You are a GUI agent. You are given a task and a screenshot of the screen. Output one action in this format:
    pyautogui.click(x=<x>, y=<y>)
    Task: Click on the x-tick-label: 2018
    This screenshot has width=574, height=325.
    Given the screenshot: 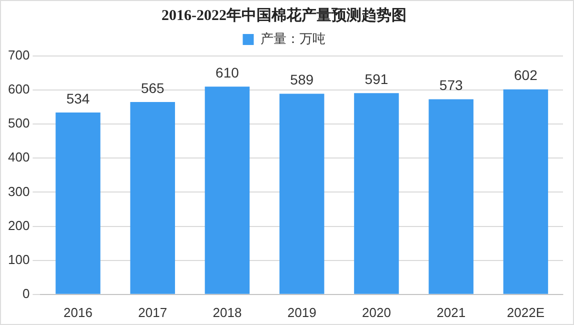 What is the action you would take?
    pyautogui.click(x=227, y=312)
    